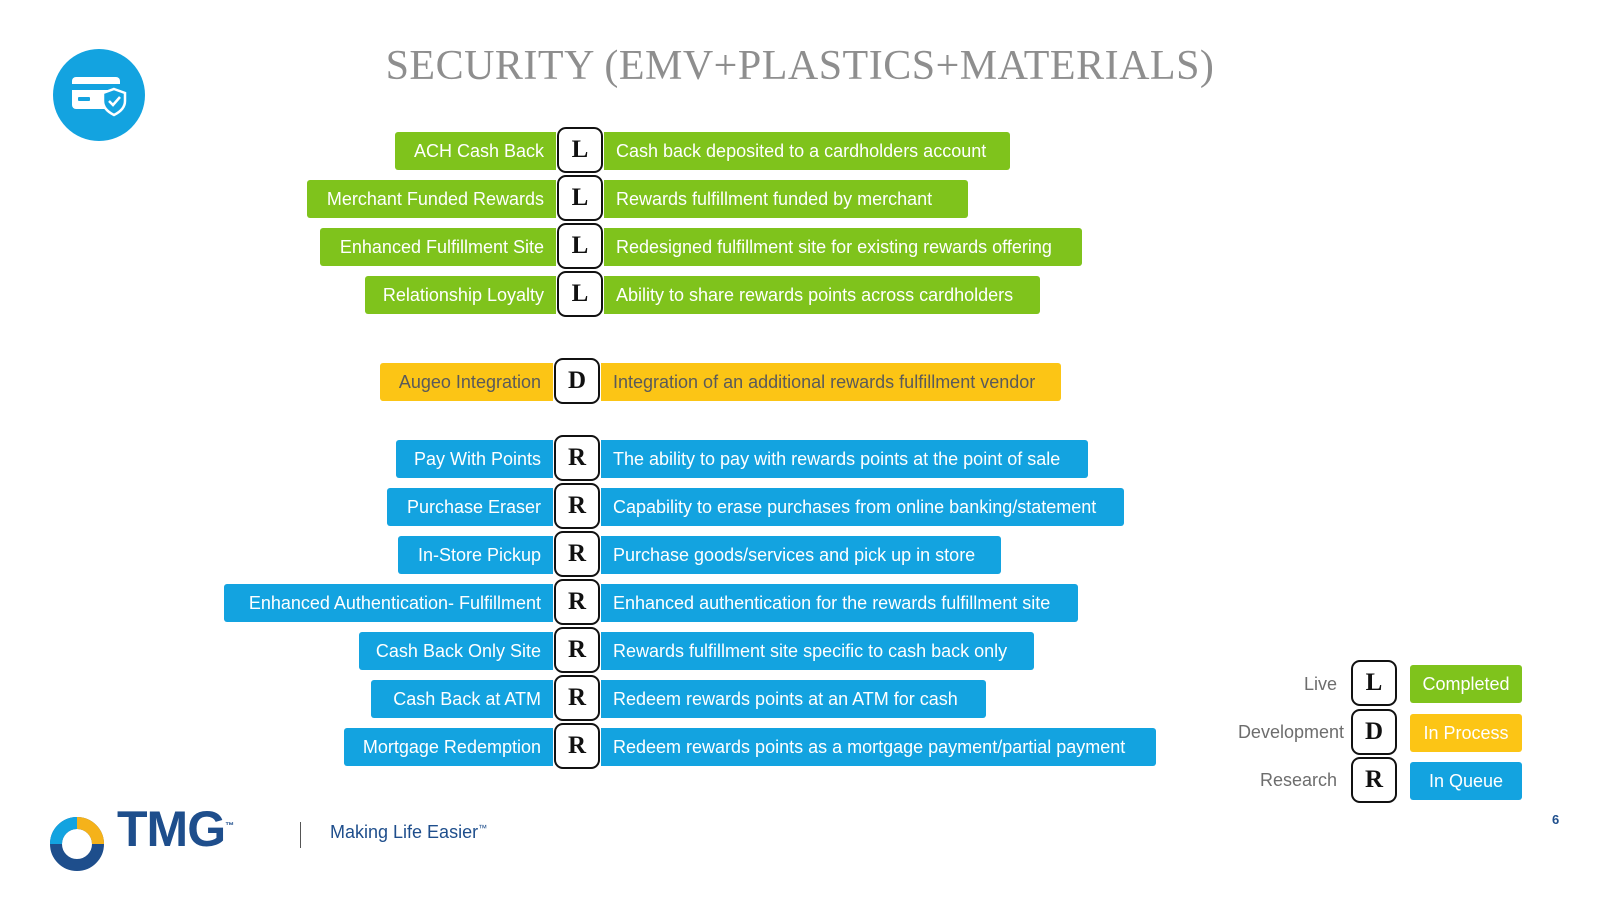  I want to click on tmg-swirl-logo-icon, so click(77, 844).